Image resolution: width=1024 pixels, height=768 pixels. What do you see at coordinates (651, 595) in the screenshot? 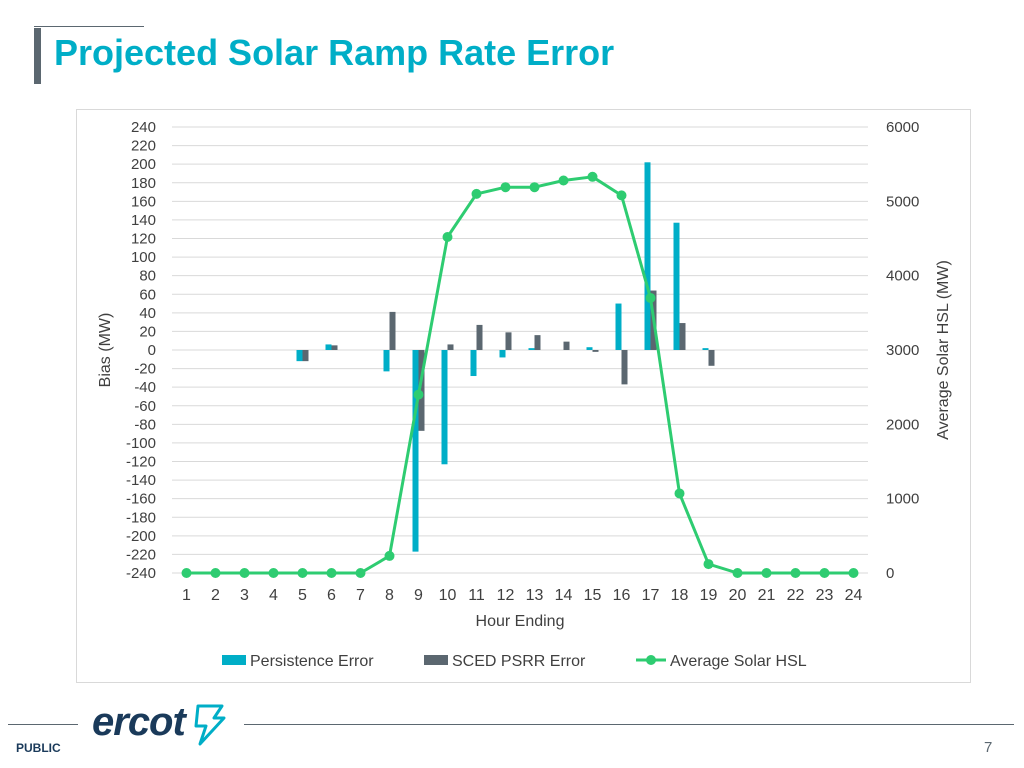
I see `x-tick-label: 17` at bounding box center [651, 595].